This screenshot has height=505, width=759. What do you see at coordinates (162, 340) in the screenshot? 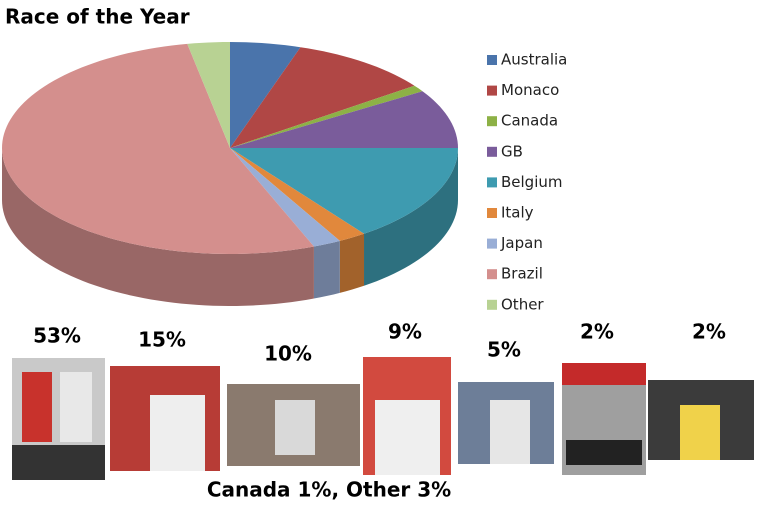
I see `photo-label: 15%` at bounding box center [162, 340].